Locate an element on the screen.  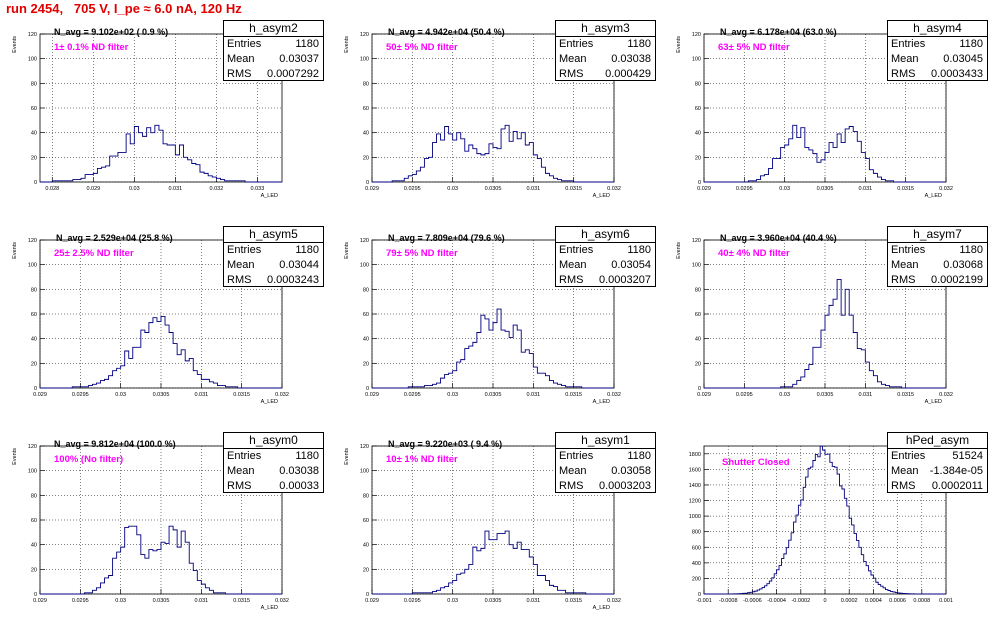
histogram-name: h_asym5 is located at coordinates (273, 235).